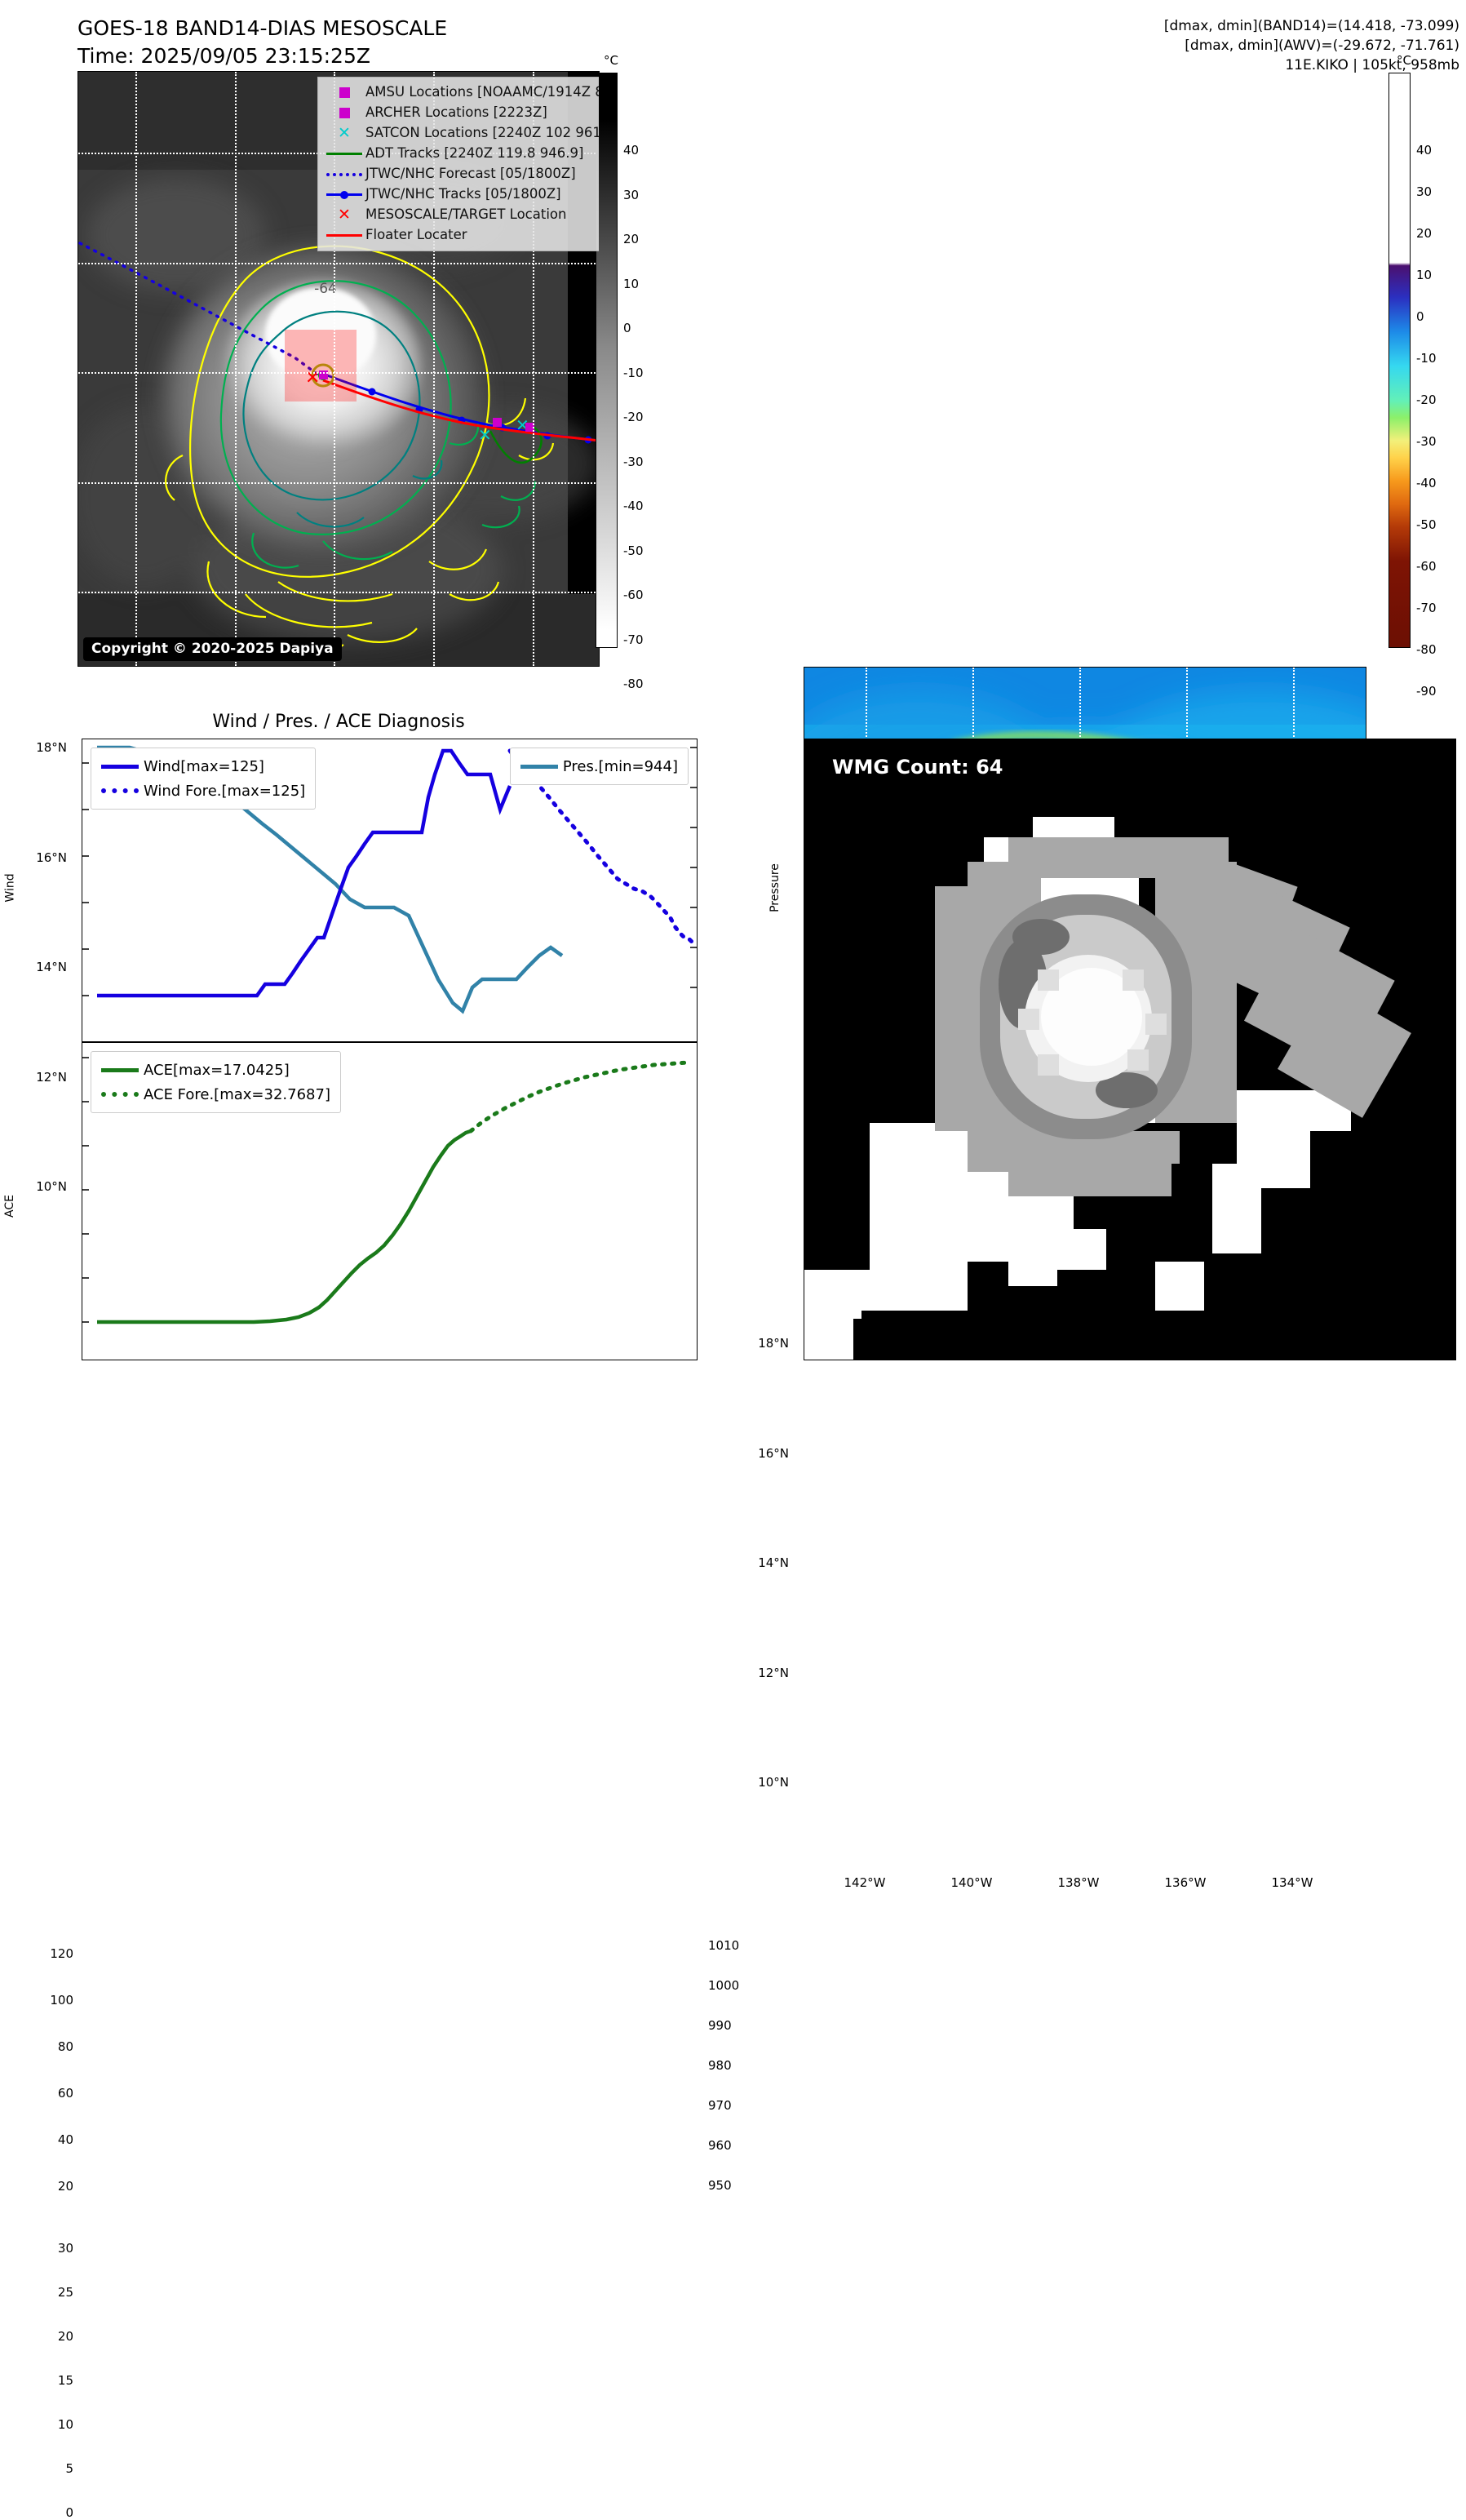  I want to click on legend-label: Pres.[min=944], so click(620, 766).